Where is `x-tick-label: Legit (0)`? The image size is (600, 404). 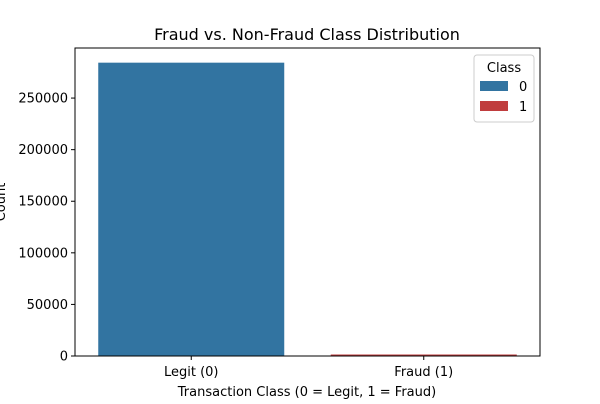
x-tick-label: Legit (0) is located at coordinates (191, 372).